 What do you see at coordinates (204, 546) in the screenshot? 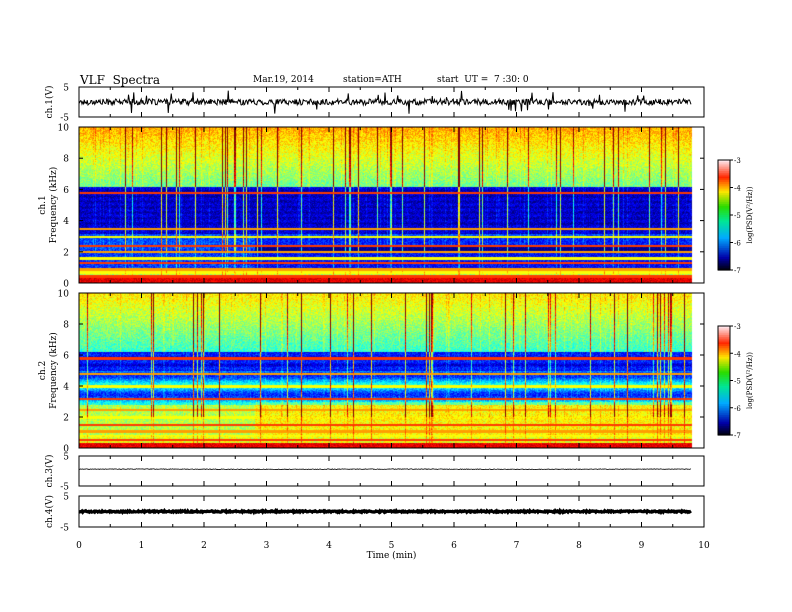
I see `time-tick-label: 2` at bounding box center [204, 546].